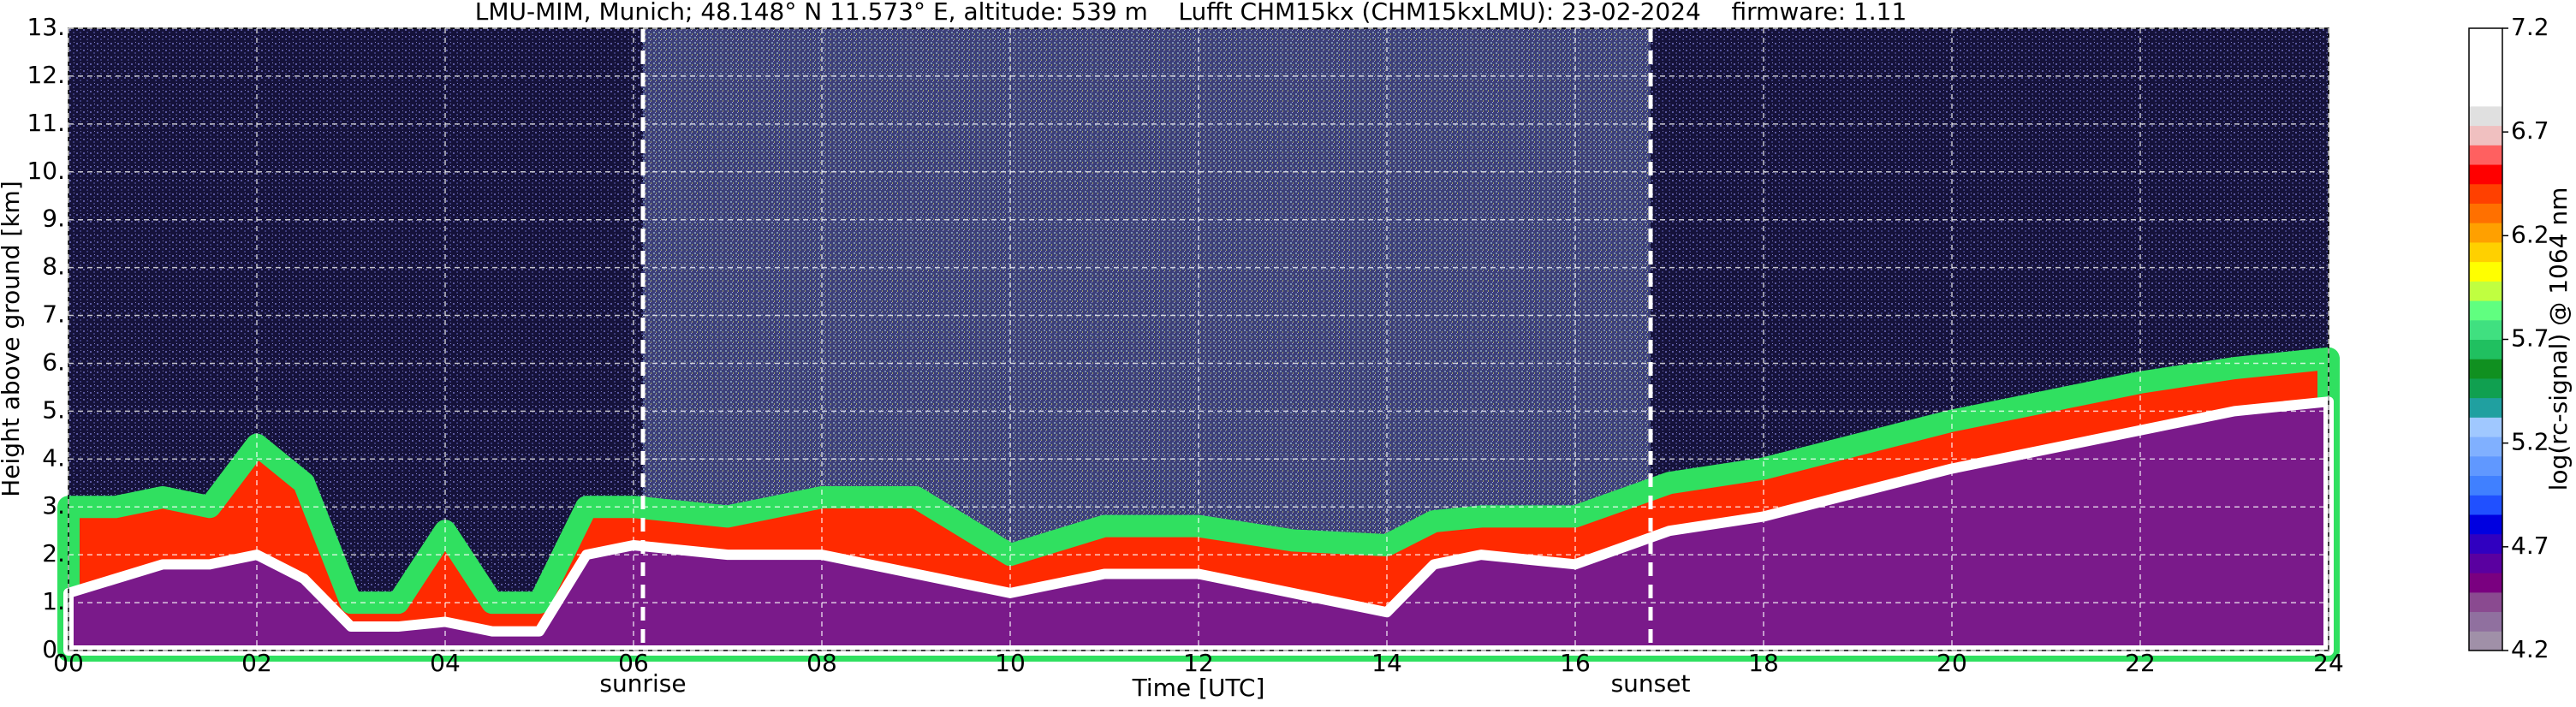 Image resolution: width=2576 pixels, height=707 pixels. I want to click on y-tick-label: 7., so click(54, 314).